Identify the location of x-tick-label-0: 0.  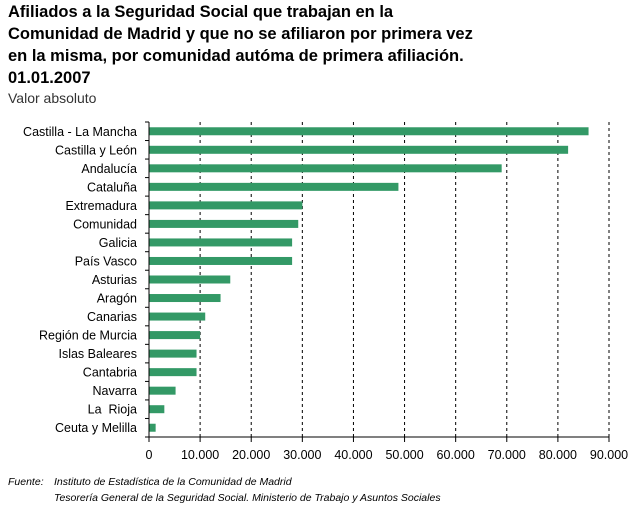
(149, 455).